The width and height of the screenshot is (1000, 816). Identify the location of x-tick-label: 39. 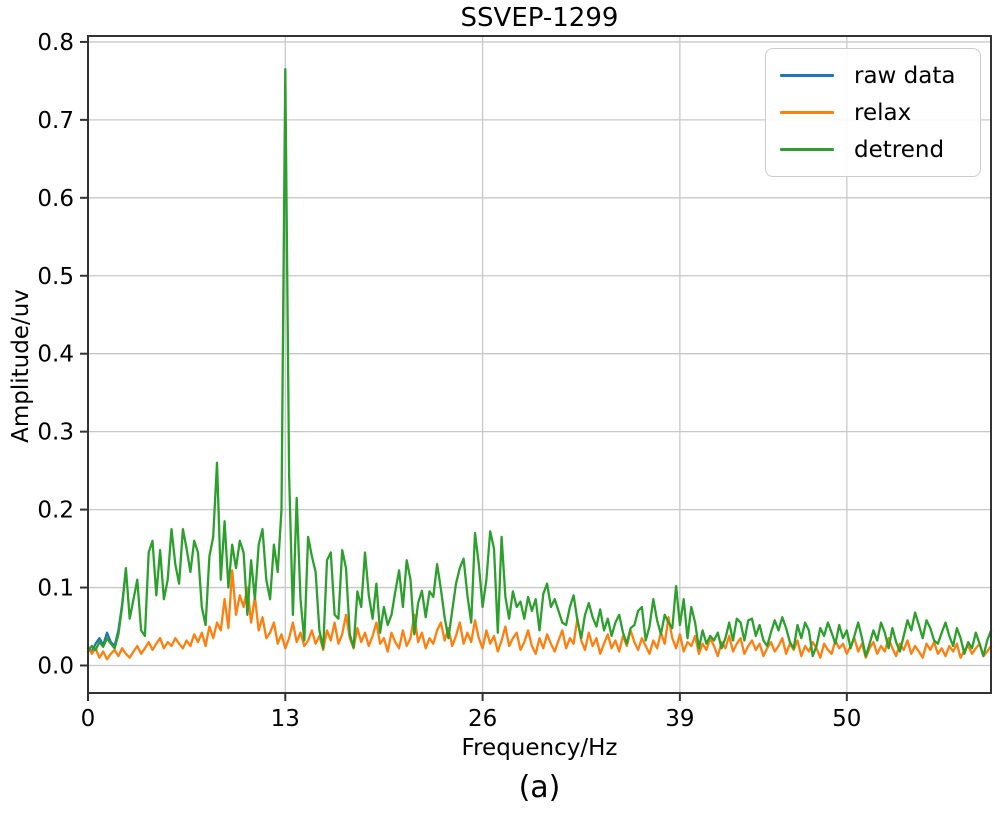
(679, 719).